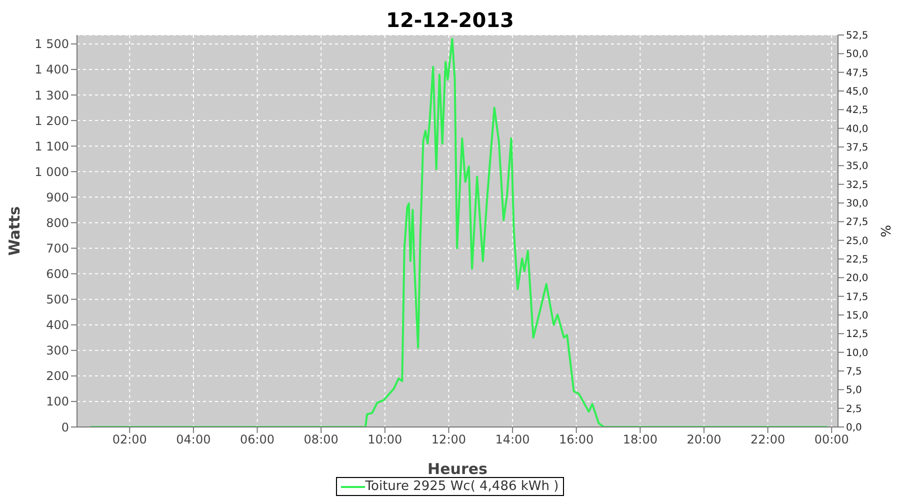  I want to click on y-tick-label: 200, so click(57, 376).